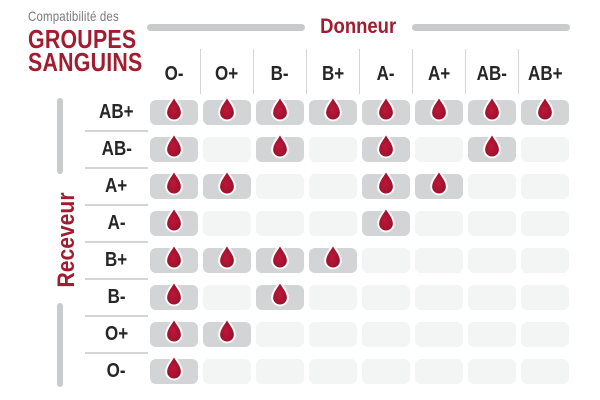  I want to click on compat-cell-a-minusplus-a-minus, so click(386, 184).